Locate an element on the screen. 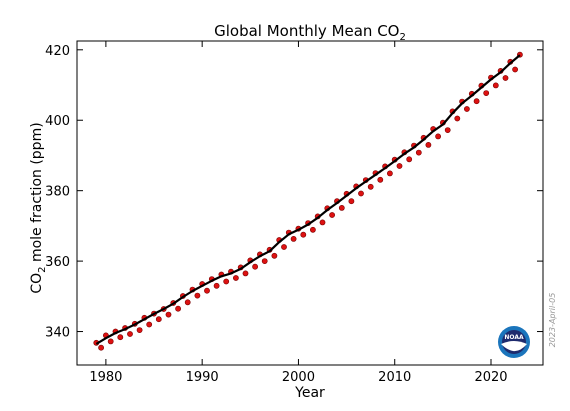 The image size is (570, 411). noaa-logo-text: NOAA is located at coordinates (514, 337).